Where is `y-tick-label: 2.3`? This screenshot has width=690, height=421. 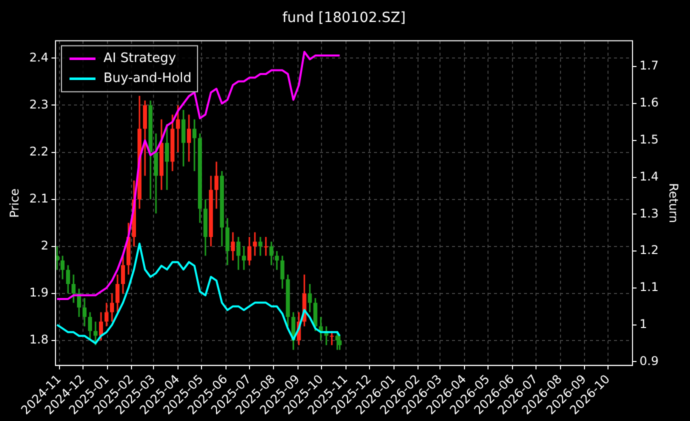 y-tick-label: 2.3 is located at coordinates (38, 104).